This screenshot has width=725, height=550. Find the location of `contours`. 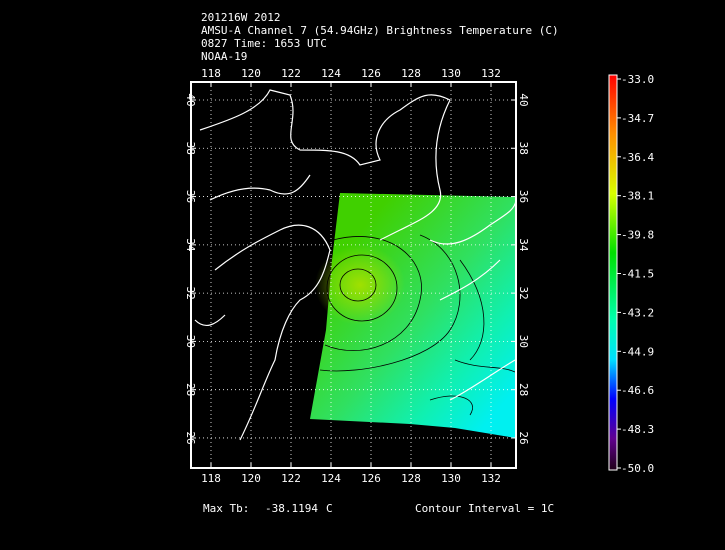

contours is located at coordinates (417, 325).